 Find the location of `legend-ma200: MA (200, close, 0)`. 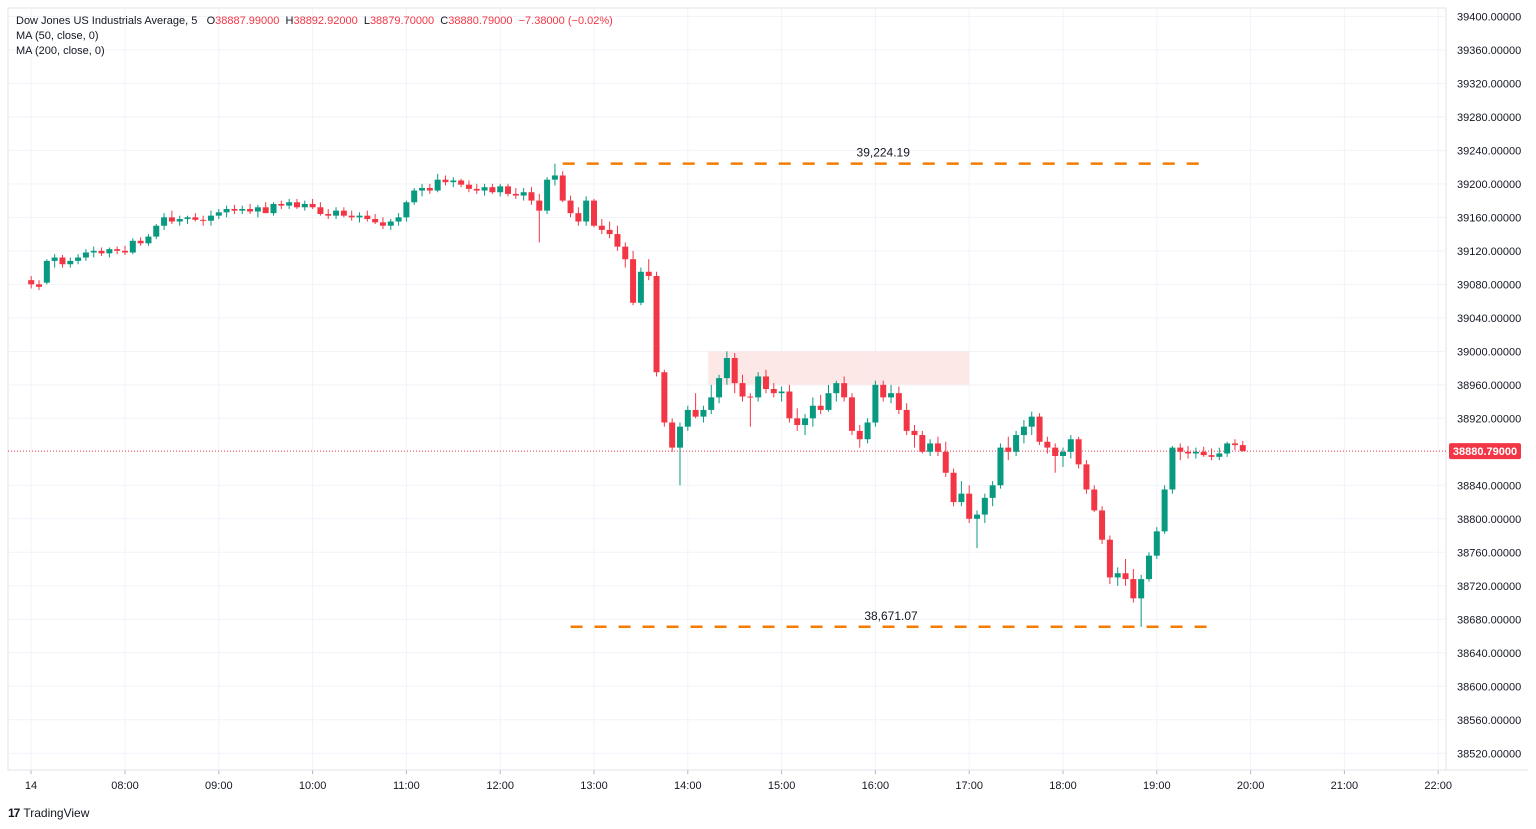

legend-ma200: MA (200, close, 0) is located at coordinates (60, 51).